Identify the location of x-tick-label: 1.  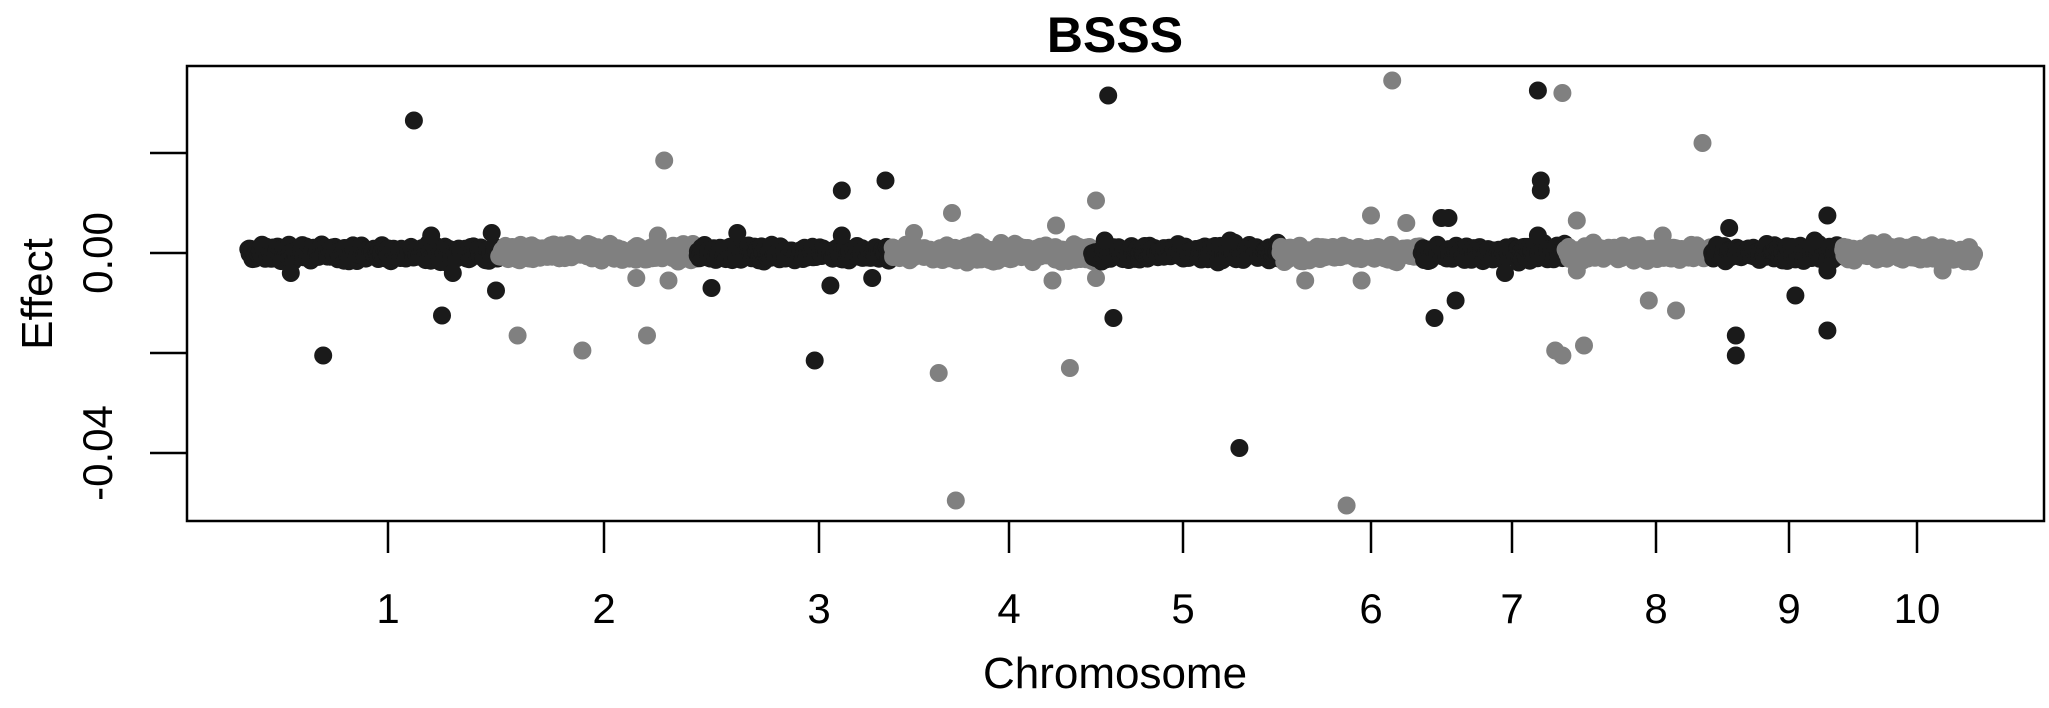
(387, 608).